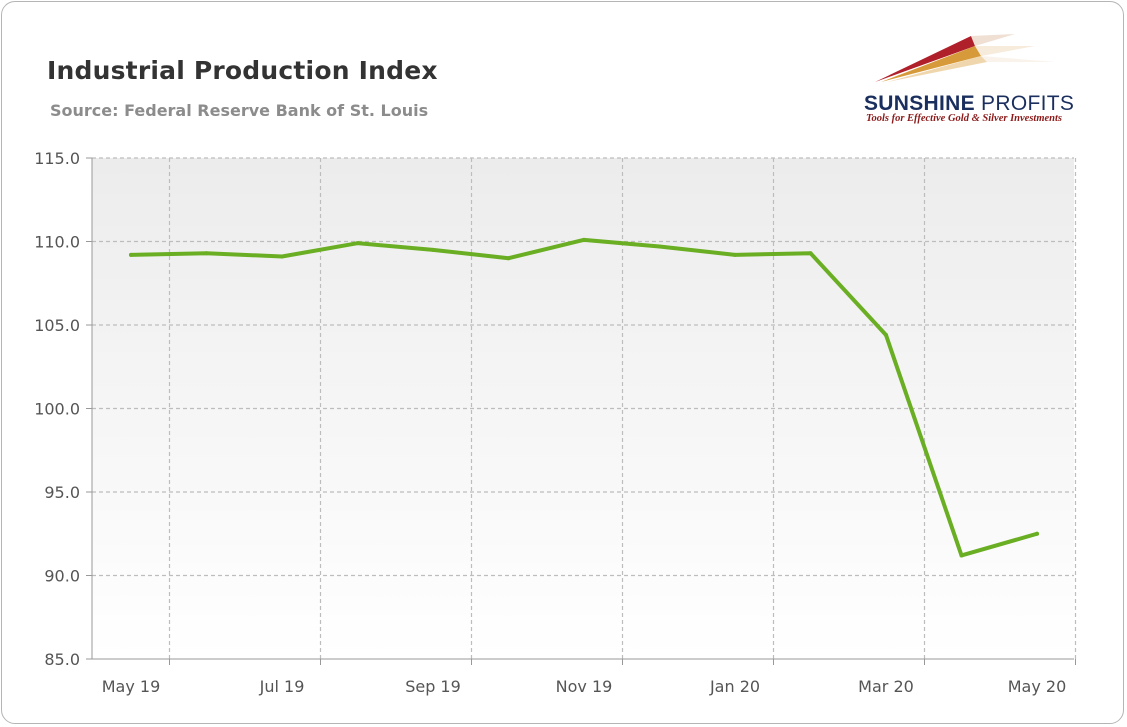 The width and height of the screenshot is (1127, 727). I want to click on x-tick-label: May 20, so click(1037, 686).